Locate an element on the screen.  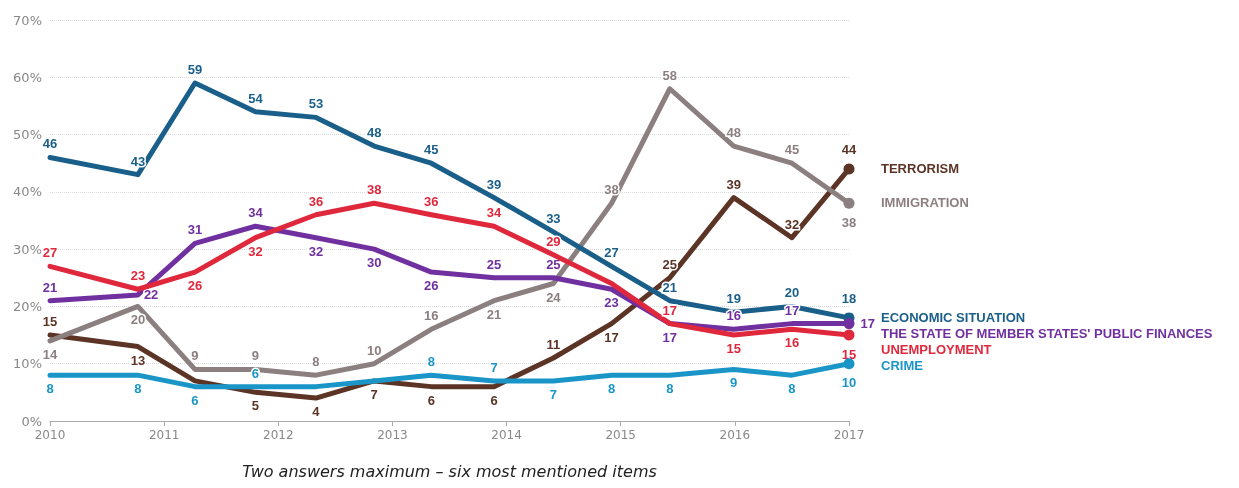
x-tick-label: 2014 is located at coordinates (506, 435).